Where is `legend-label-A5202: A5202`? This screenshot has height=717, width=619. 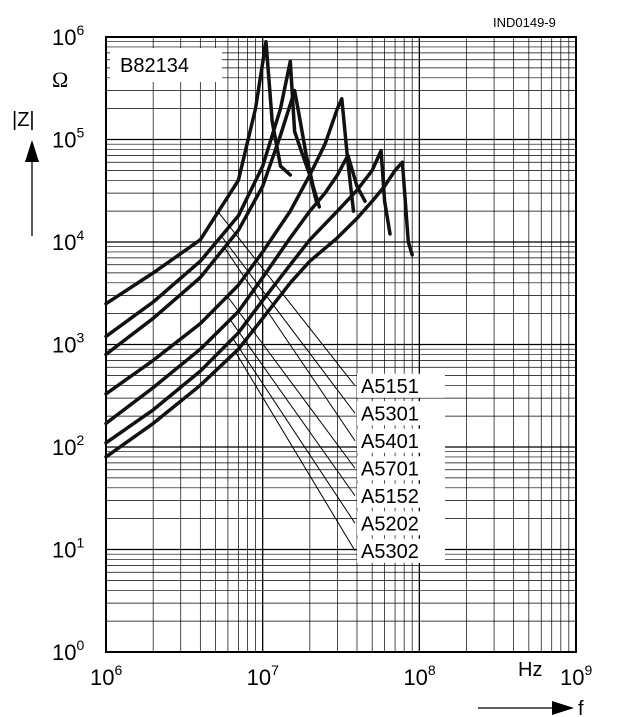
legend-label-A5202: A5202 is located at coordinates (390, 524).